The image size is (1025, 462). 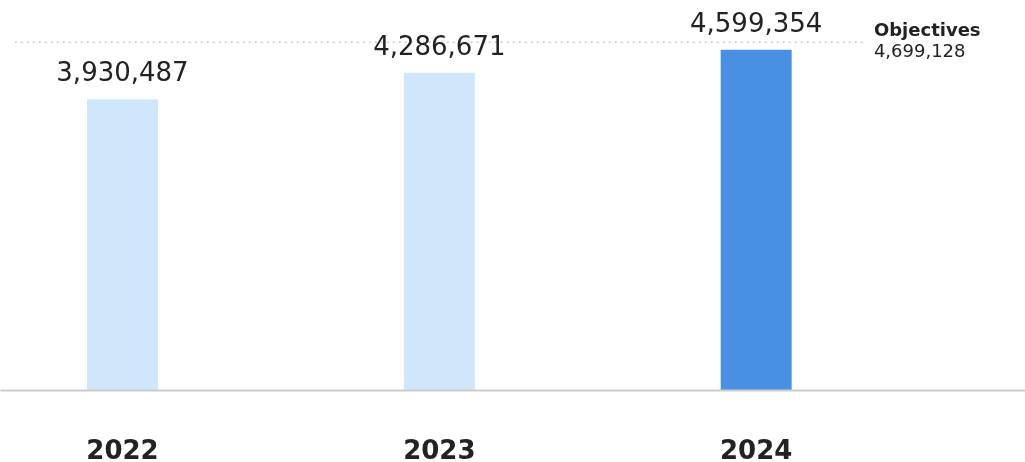 I want to click on ref-line-label: Objectives, so click(x=927, y=30).